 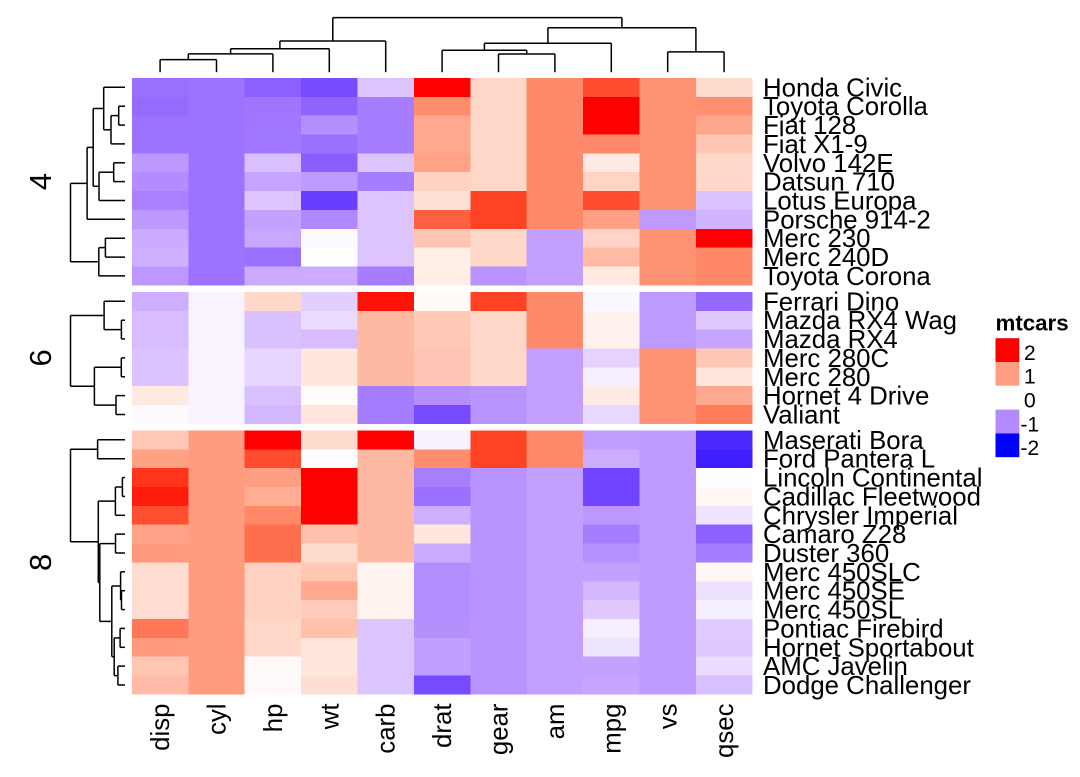 What do you see at coordinates (218, 720) in the screenshot?
I see `svg-text: cyl` at bounding box center [218, 720].